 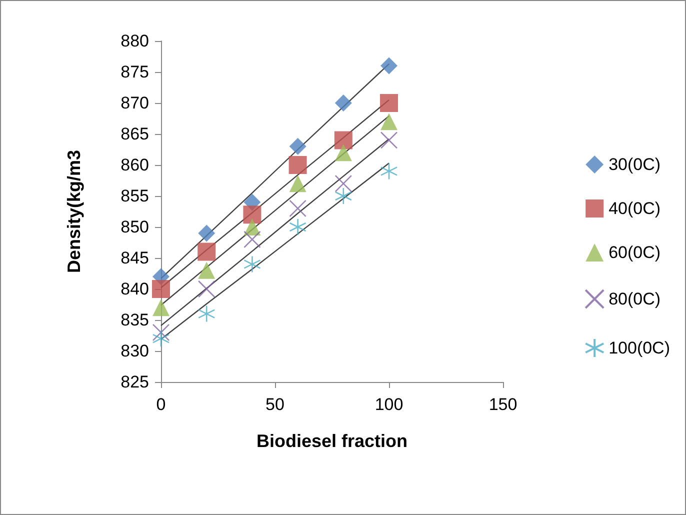 I want to click on x-tick-label: 50, so click(x=275, y=404).